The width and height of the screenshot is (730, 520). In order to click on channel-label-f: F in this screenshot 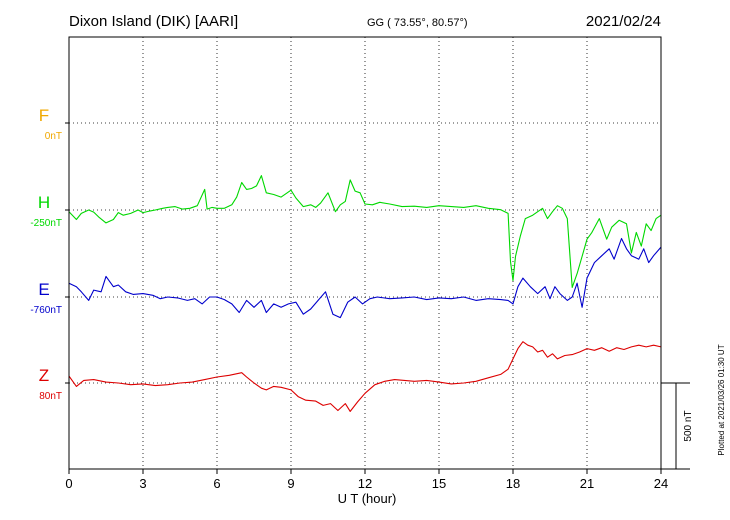, I will do `click(44, 115)`.